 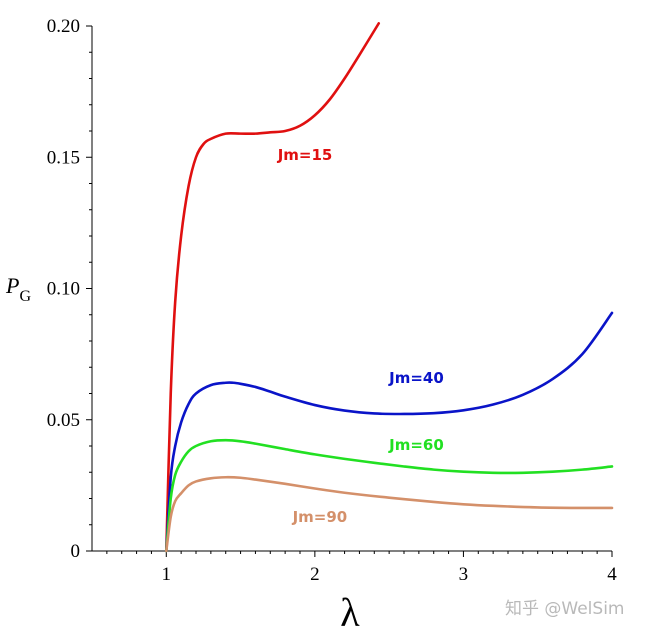 I want to click on y-tick-label: 0.10, so click(x=63, y=289).